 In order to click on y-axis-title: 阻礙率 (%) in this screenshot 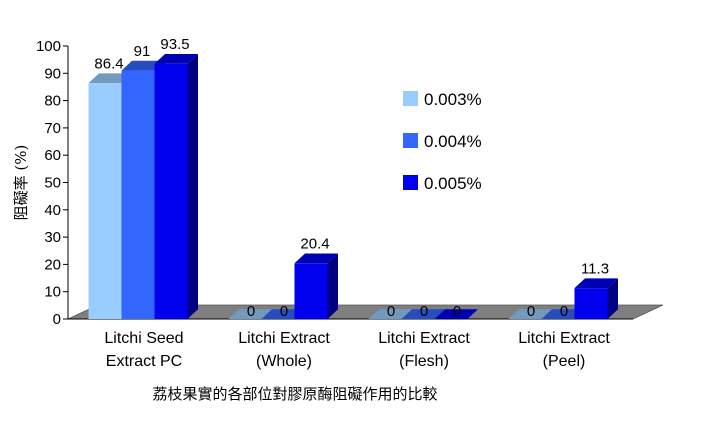, I will do `click(21, 183)`.